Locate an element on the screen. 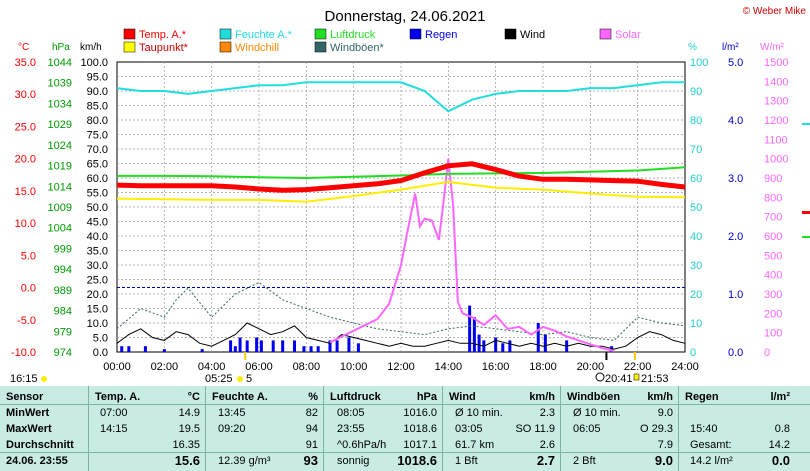 The image size is (810, 471). stat-cell: 1018.6 is located at coordinates (417, 460).